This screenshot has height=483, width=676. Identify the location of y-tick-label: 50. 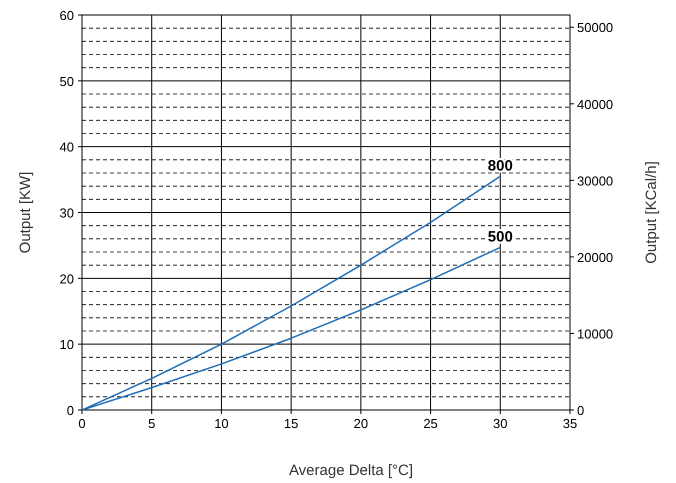
(67, 81).